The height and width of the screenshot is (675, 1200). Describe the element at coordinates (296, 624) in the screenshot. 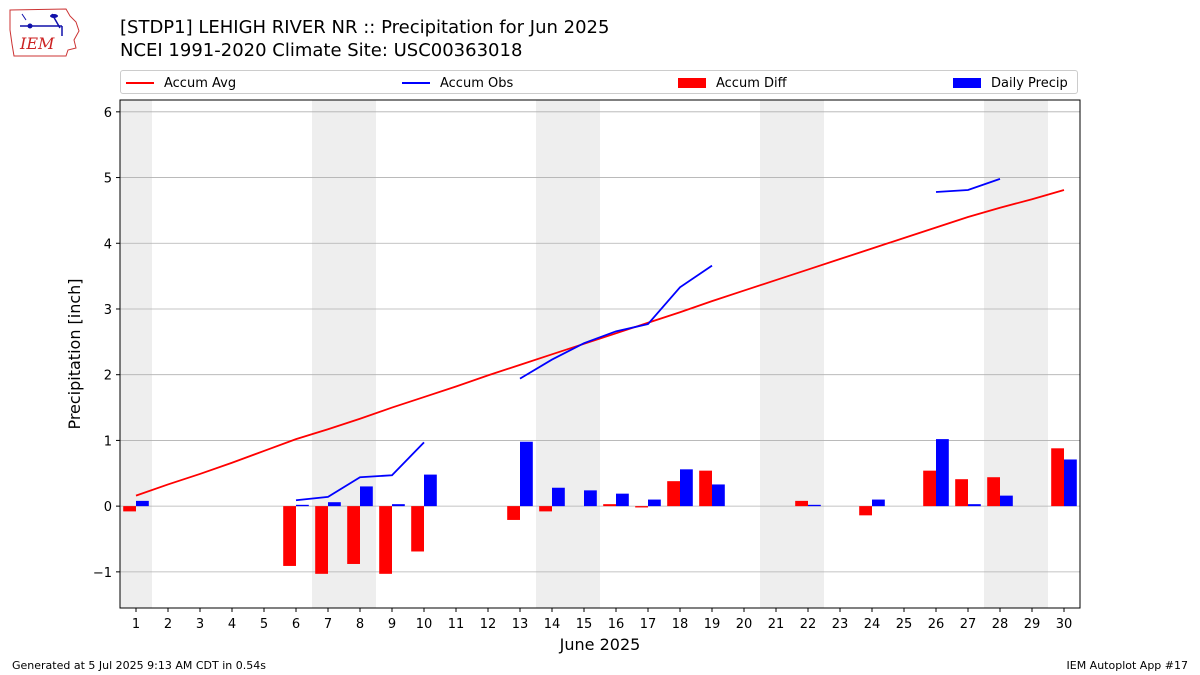

I see `x-tick-label: 6` at that location.